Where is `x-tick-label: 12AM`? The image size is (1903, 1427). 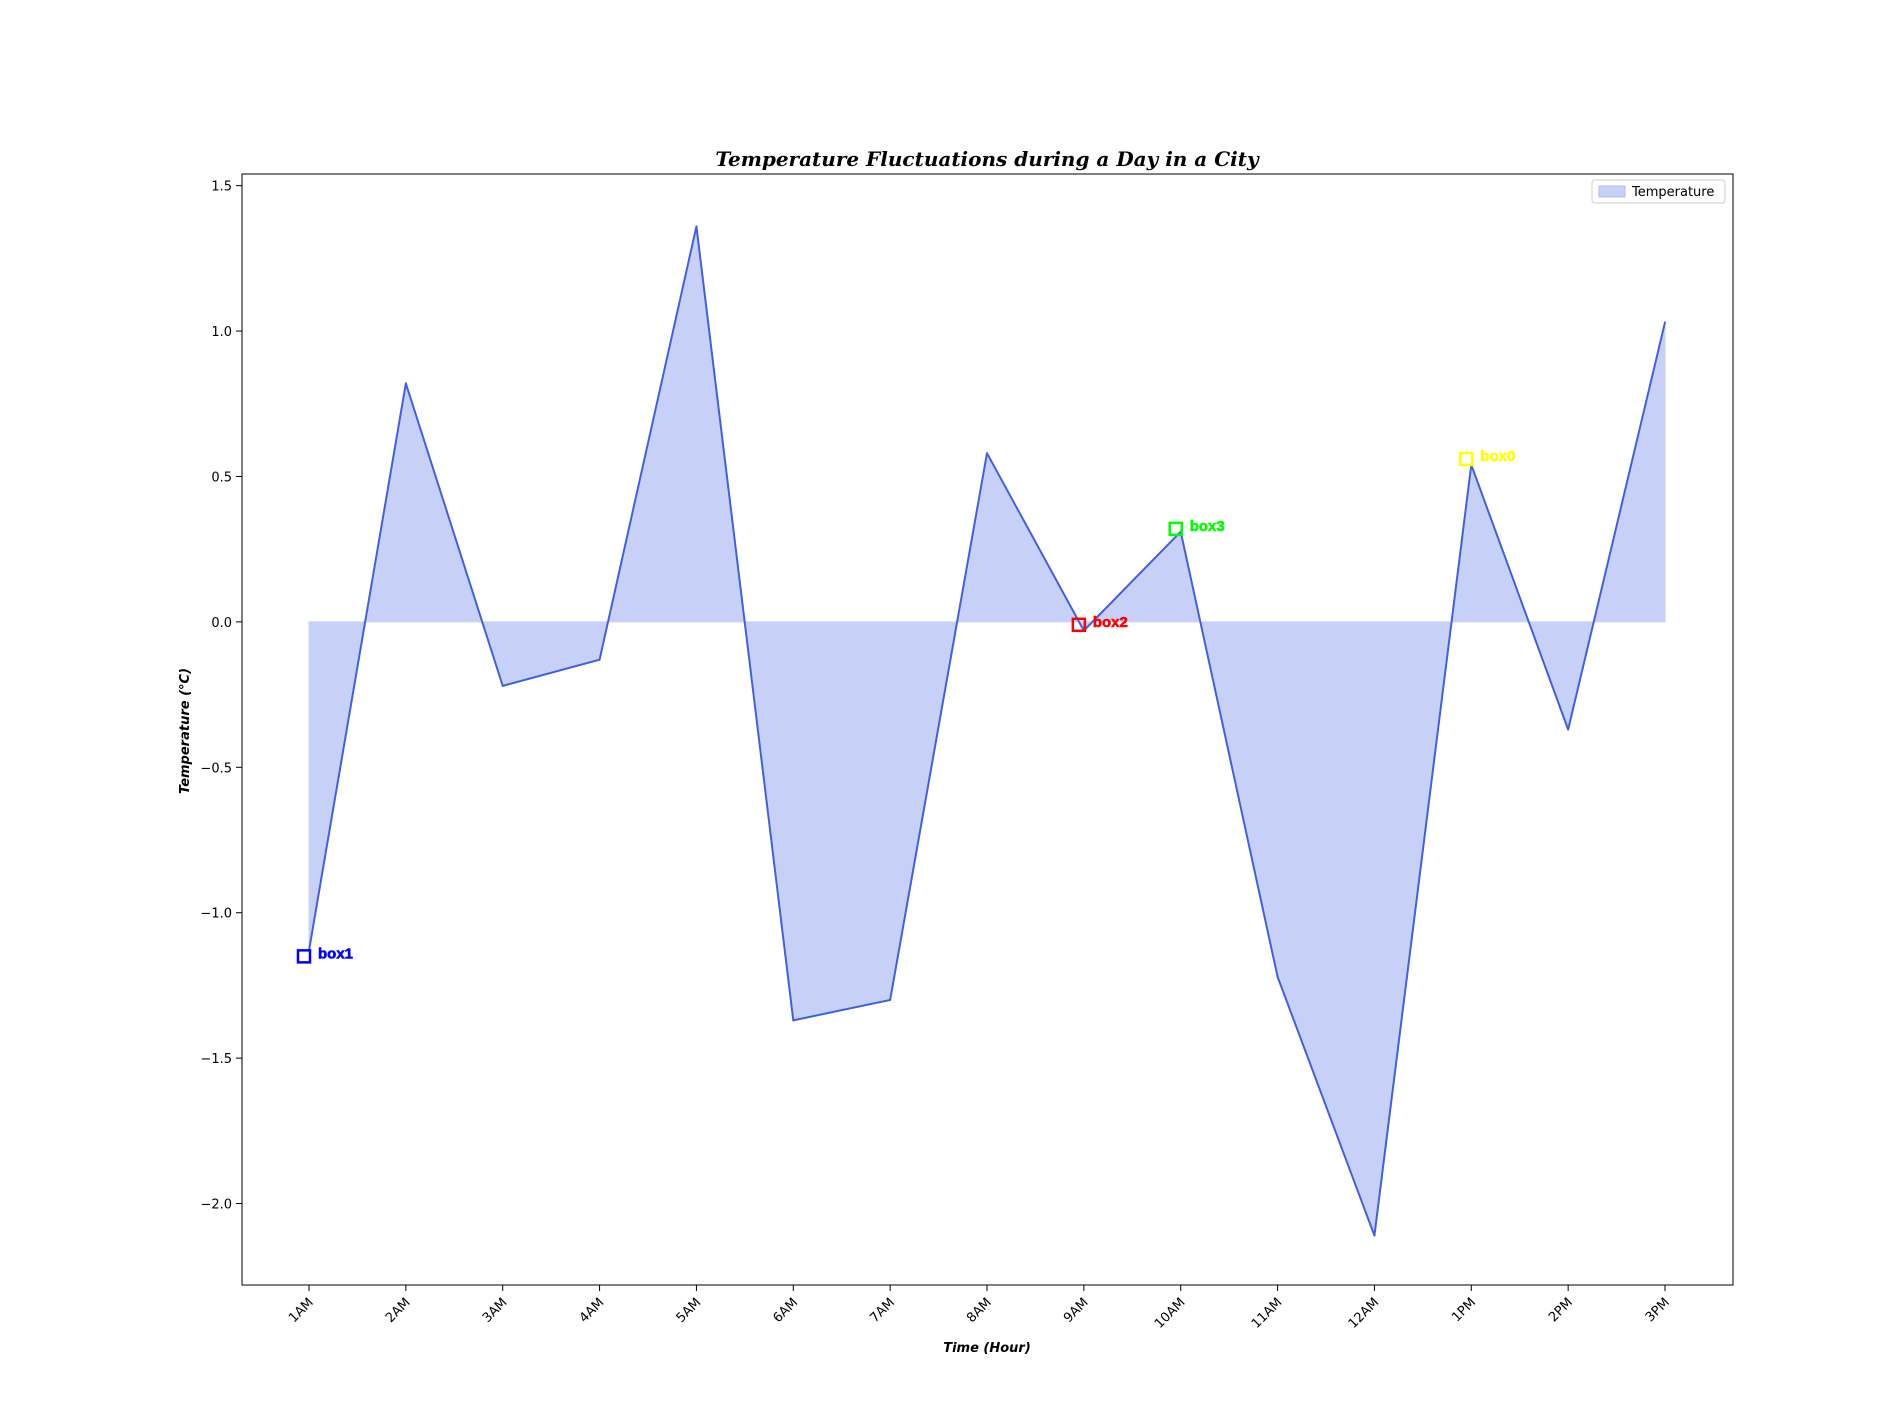 x-tick-label: 12AM is located at coordinates (1364, 1313).